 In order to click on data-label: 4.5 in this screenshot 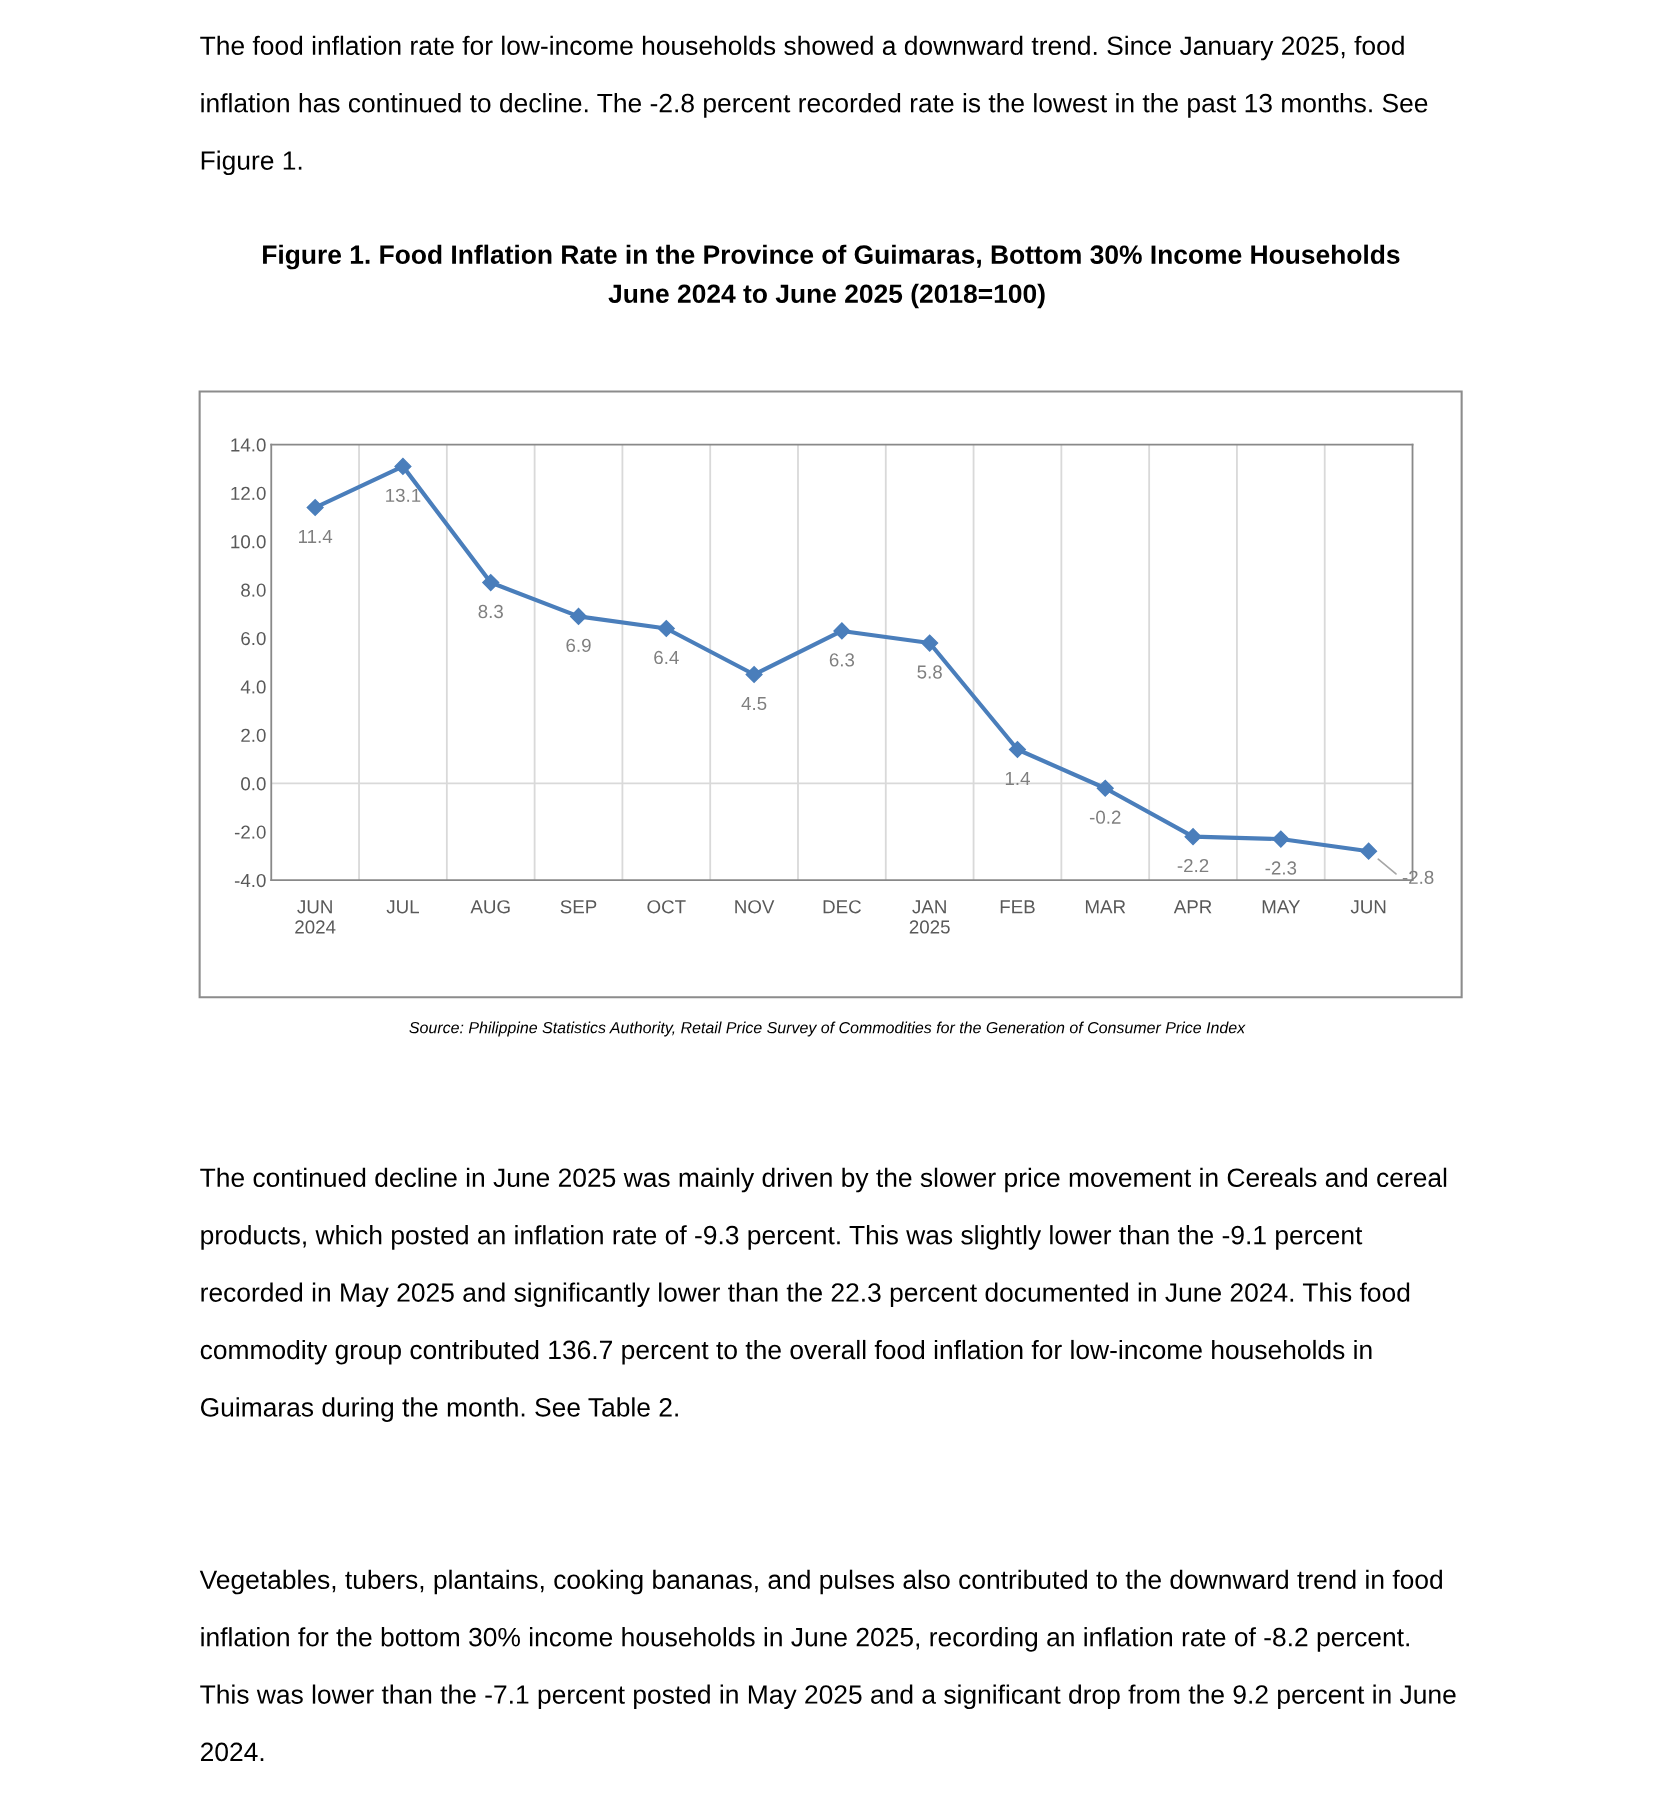, I will do `click(754, 704)`.